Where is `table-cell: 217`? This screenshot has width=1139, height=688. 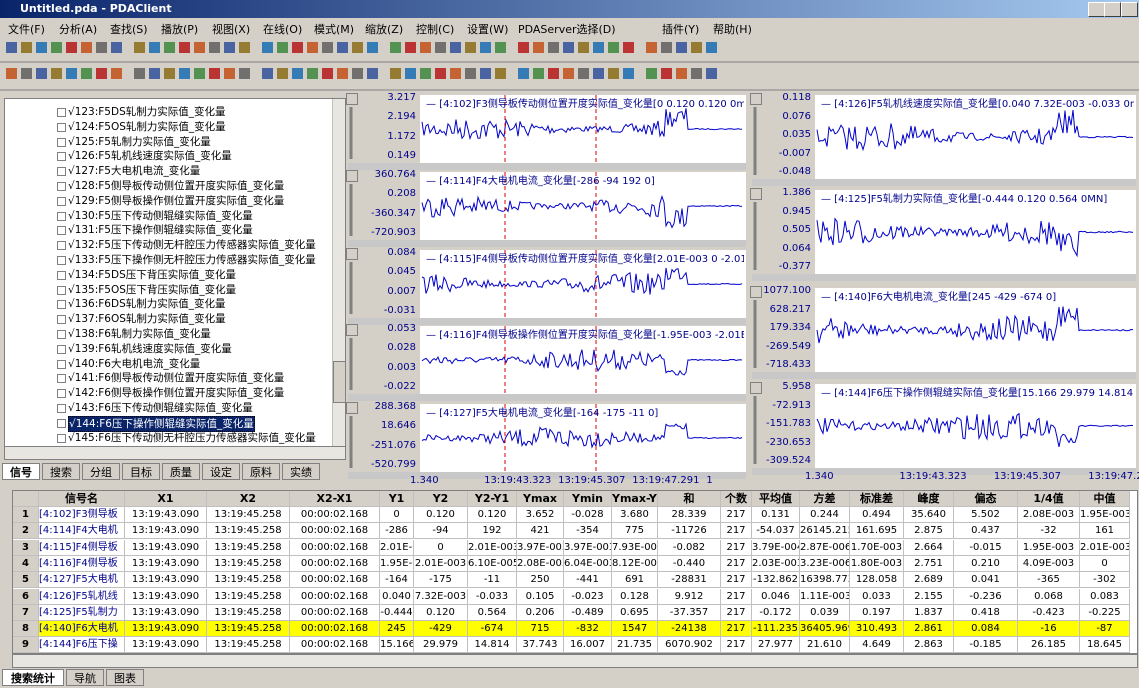 table-cell: 217 is located at coordinates (736, 531).